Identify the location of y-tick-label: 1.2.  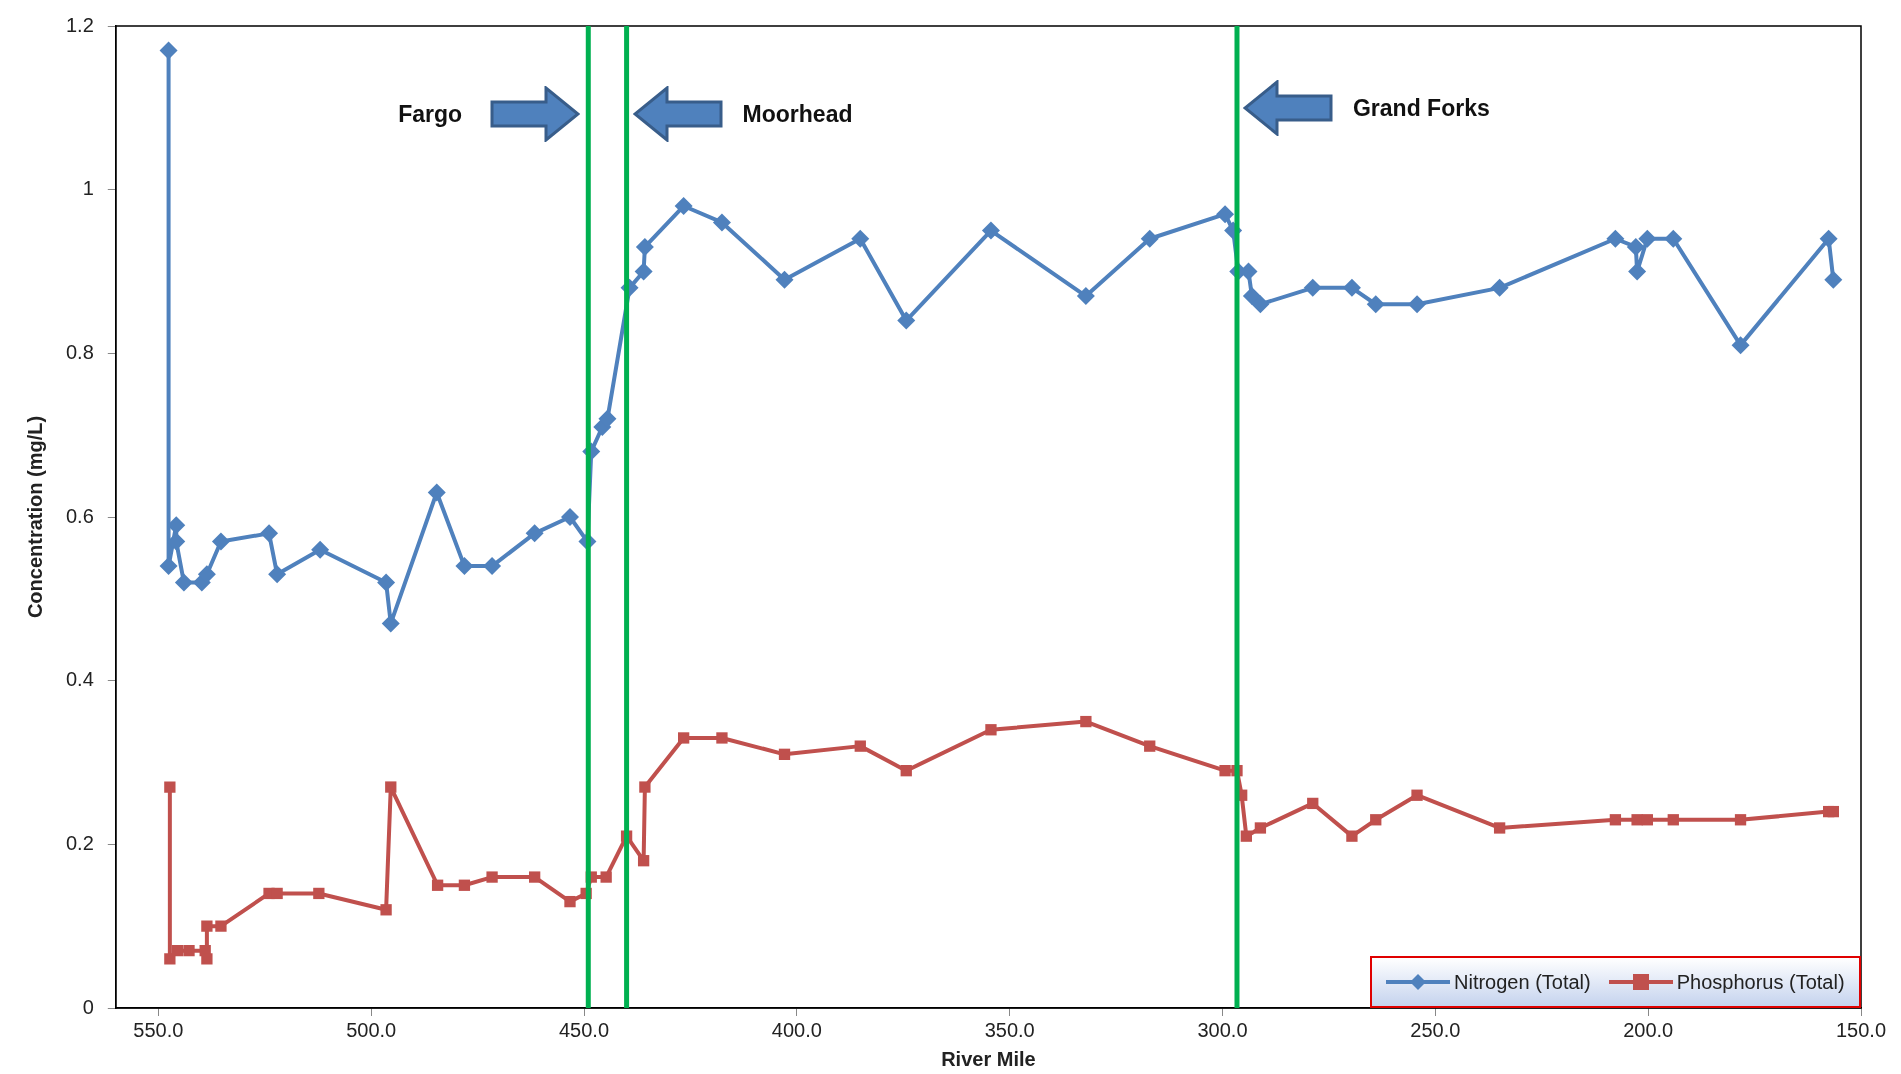
(79, 24).